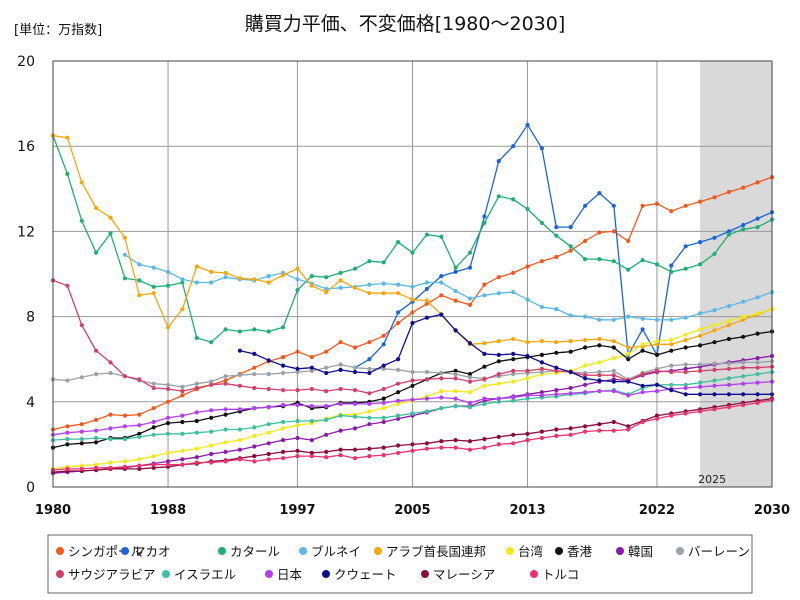 The width and height of the screenshot is (800, 600). I want to click on x-tick-label: 2022, so click(657, 510).